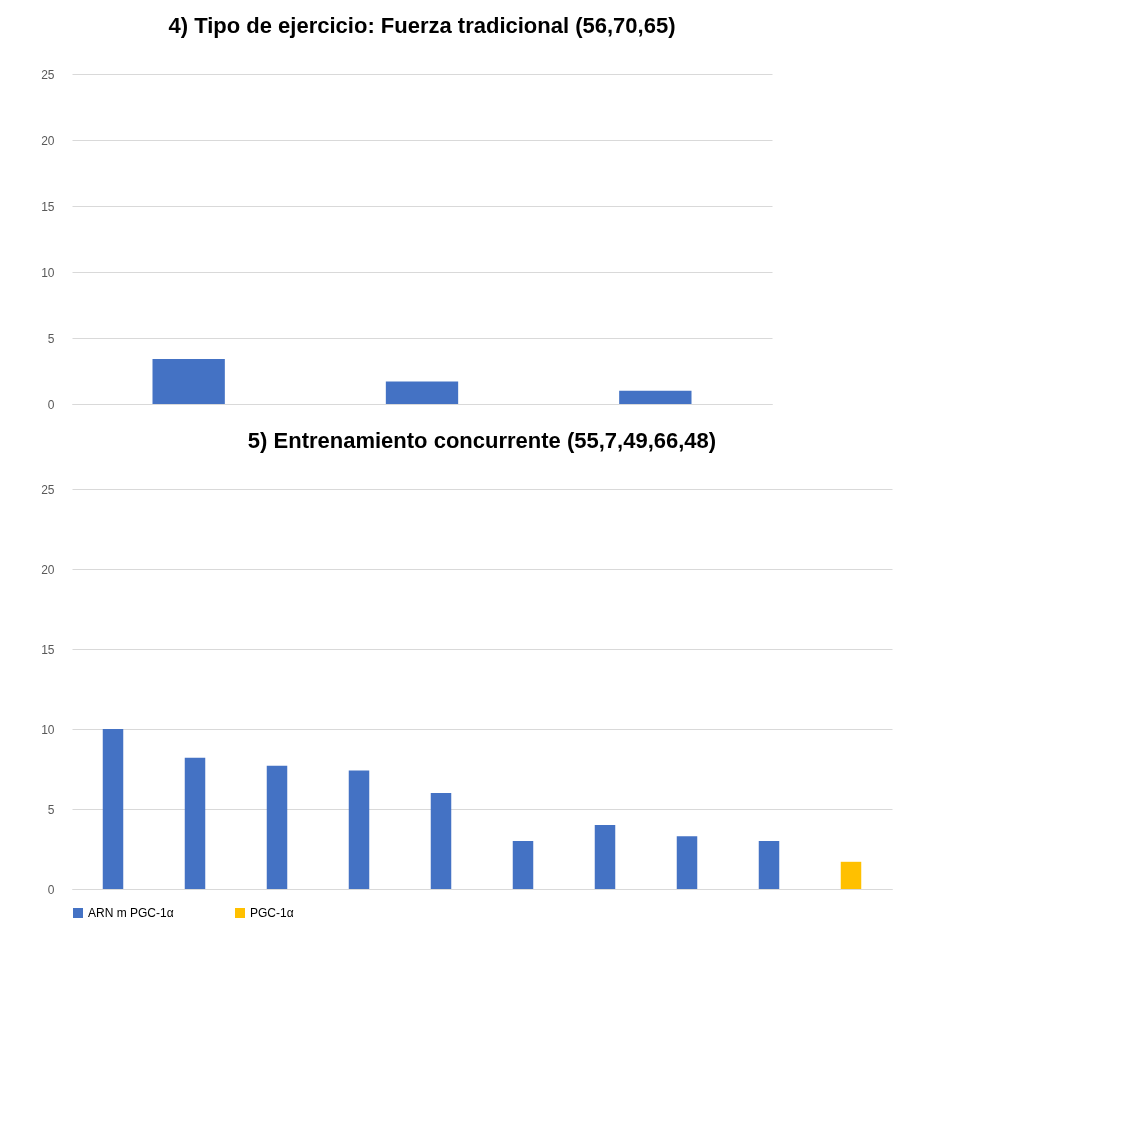 Image resolution: width=1137 pixels, height=1145 pixels. What do you see at coordinates (131, 913) in the screenshot?
I see `legend-label: ARN m PGC-1α` at bounding box center [131, 913].